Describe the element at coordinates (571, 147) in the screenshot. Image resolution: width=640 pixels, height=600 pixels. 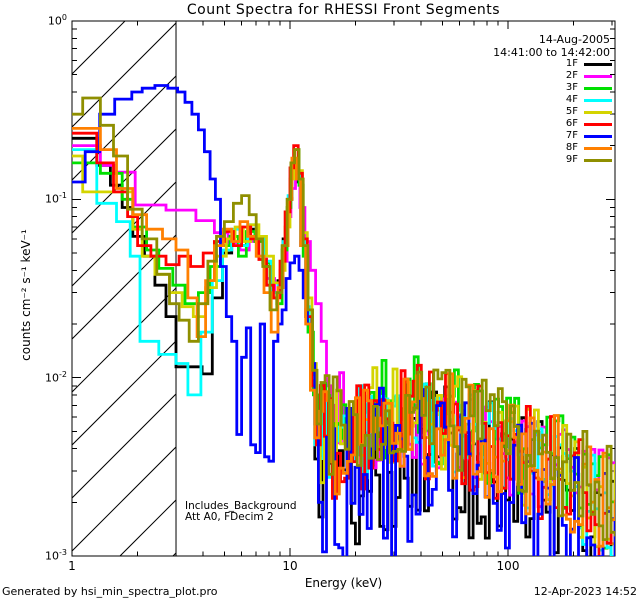
I see `legend-label: 8F` at that location.